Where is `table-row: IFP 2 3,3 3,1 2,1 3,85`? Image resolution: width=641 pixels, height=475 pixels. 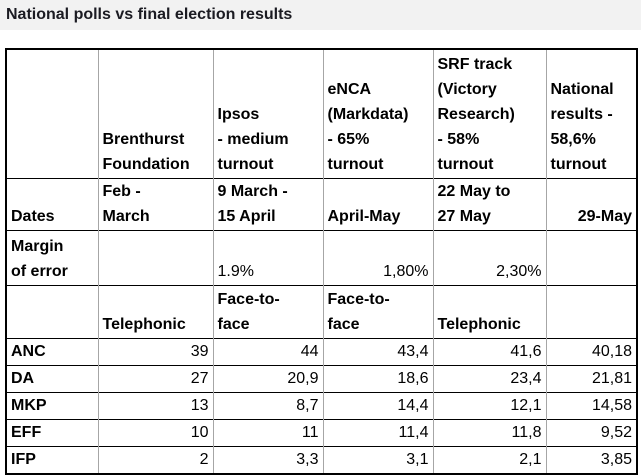
table-row: IFP 2 3,3 3,1 2,1 3,85 is located at coordinates (321, 459).